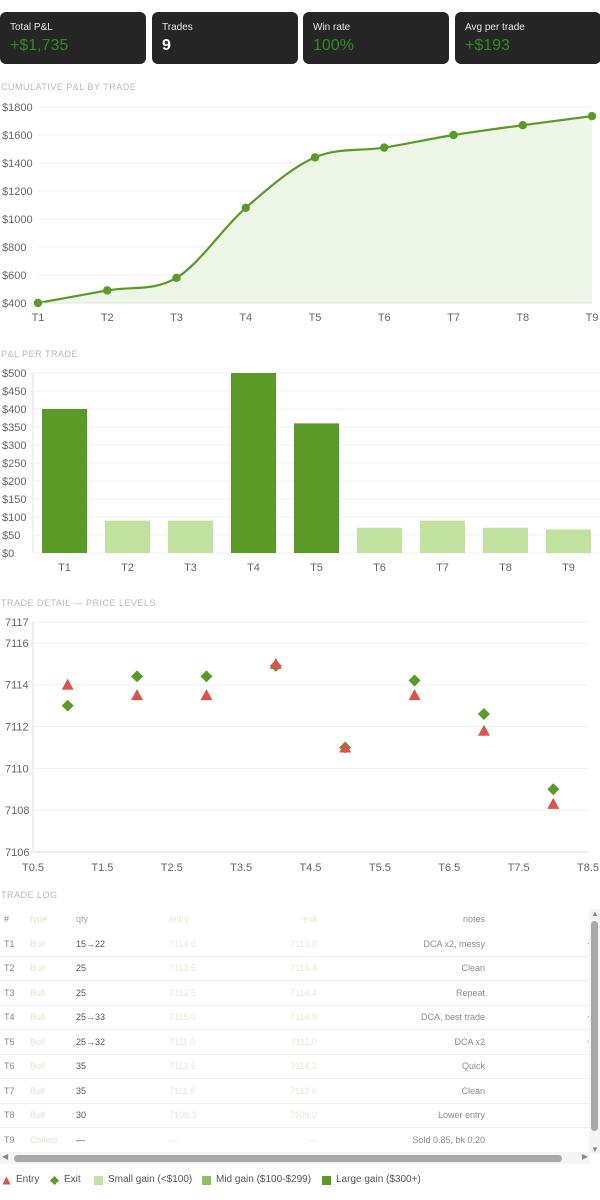 The height and width of the screenshot is (1200, 600). I want to click on cell-exit: 7114.2, so click(282, 1066).